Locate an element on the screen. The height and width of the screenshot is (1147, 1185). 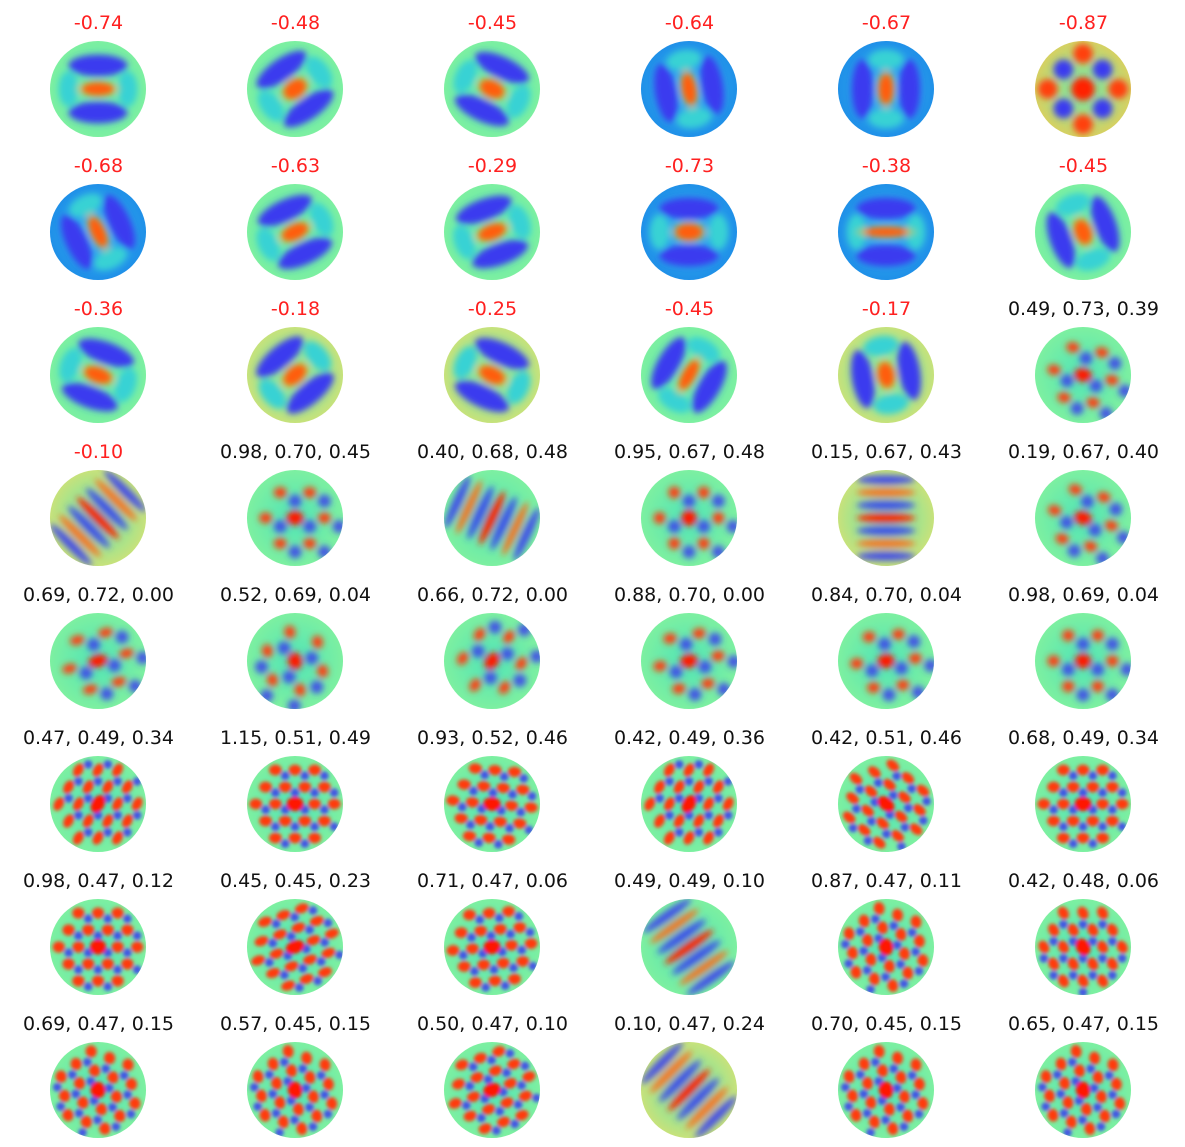
panel: 0.49, 0.73, 0.39 is located at coordinates (1083, 357).